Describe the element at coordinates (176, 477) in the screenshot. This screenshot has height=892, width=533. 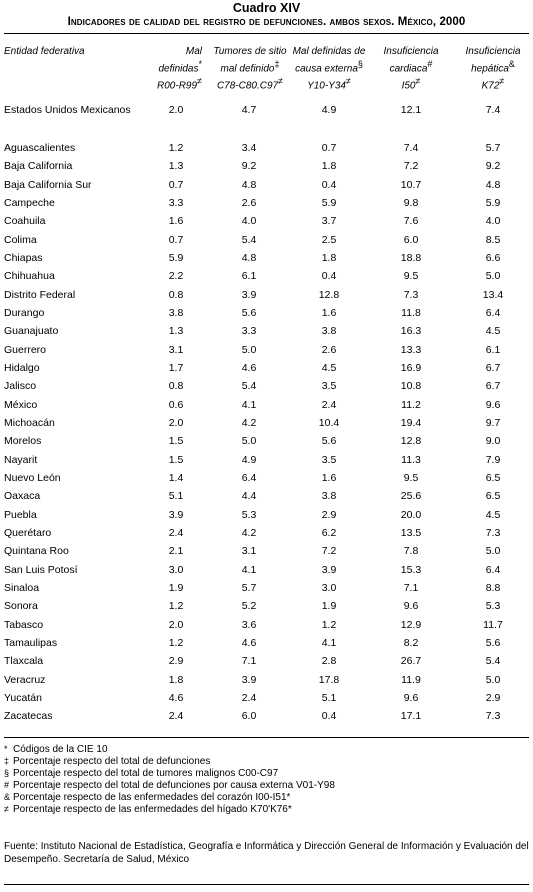
I see `mal-definidas-cell: 1.4` at that location.